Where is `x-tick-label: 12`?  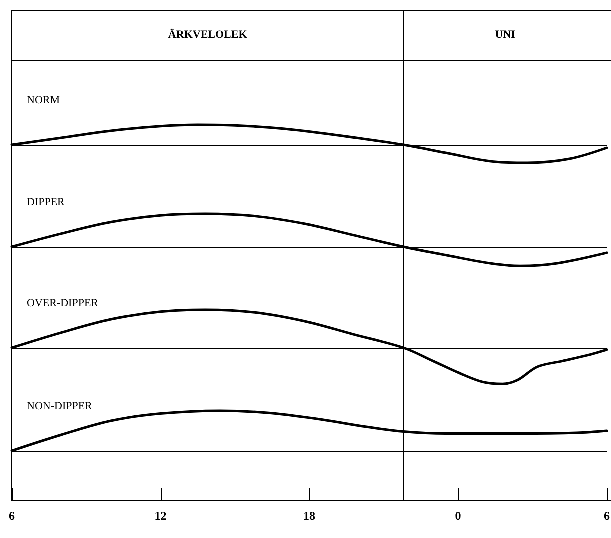 x-tick-label: 12 is located at coordinates (160, 516).